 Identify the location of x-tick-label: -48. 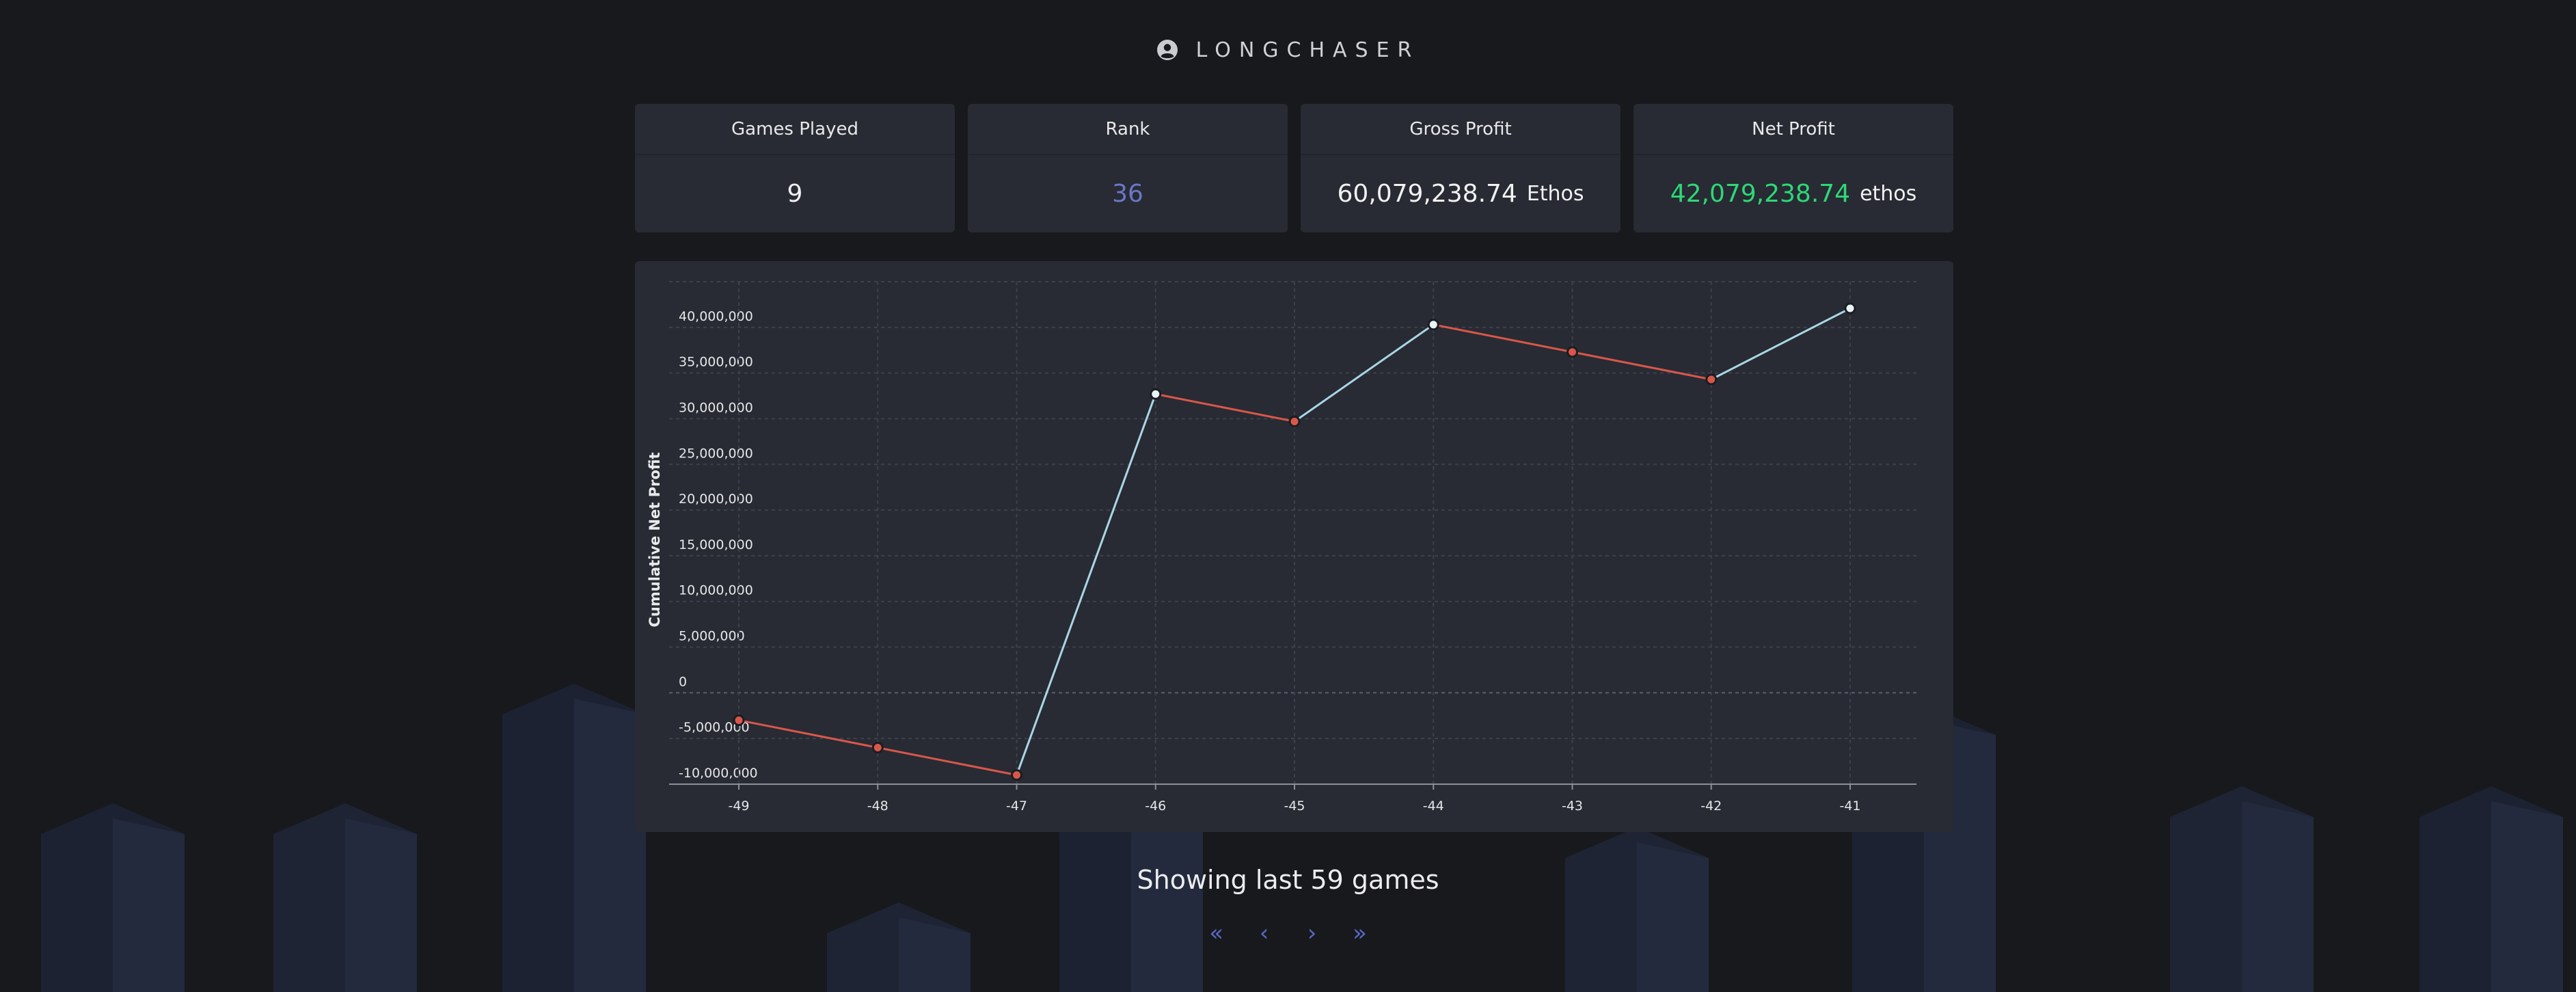
(878, 806).